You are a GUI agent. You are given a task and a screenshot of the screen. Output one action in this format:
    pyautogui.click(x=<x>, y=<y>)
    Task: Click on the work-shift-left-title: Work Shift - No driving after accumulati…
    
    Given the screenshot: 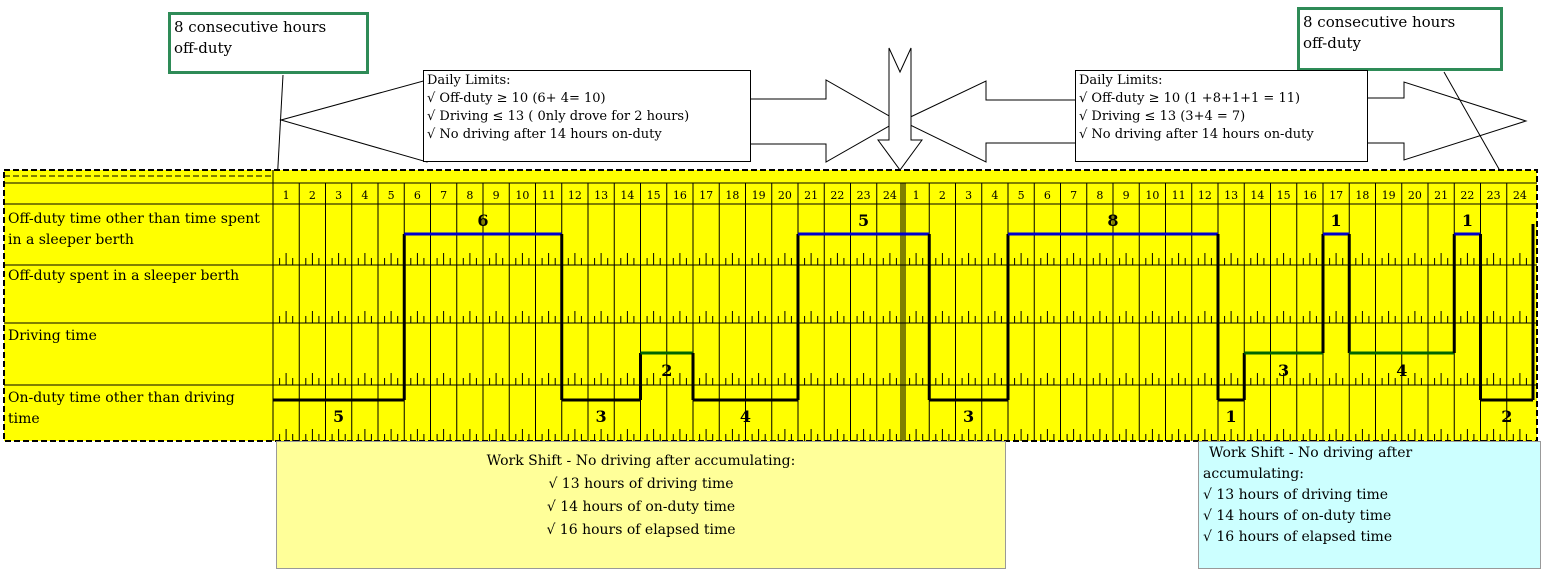 What is the action you would take?
    pyautogui.click(x=641, y=461)
    